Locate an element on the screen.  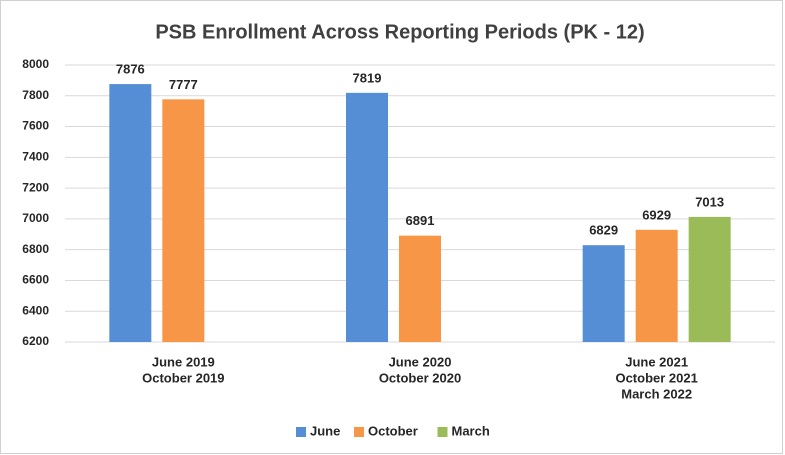
x-tick-label: October 2021 is located at coordinates (656, 377).